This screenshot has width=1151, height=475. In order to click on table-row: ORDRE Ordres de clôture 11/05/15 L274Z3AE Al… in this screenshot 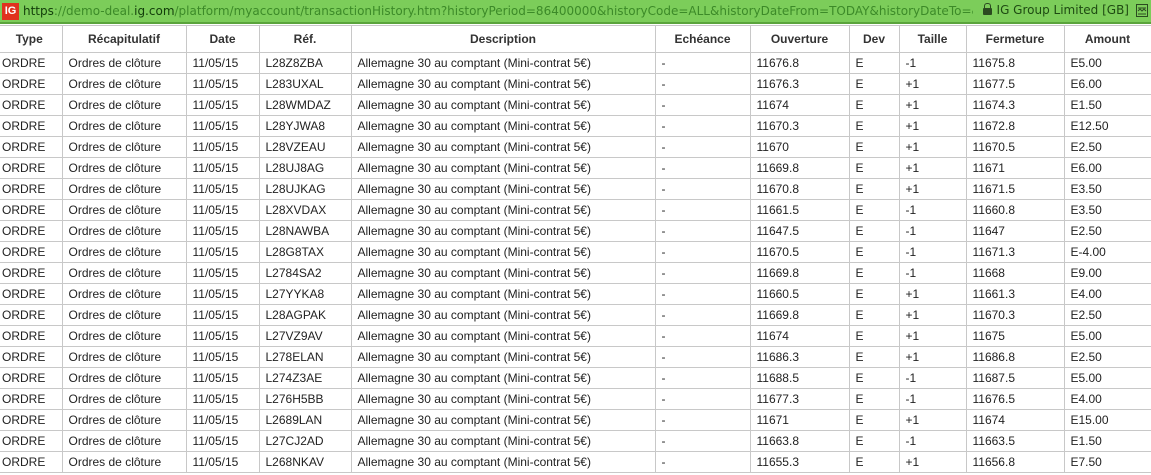, I will do `click(575, 378)`.